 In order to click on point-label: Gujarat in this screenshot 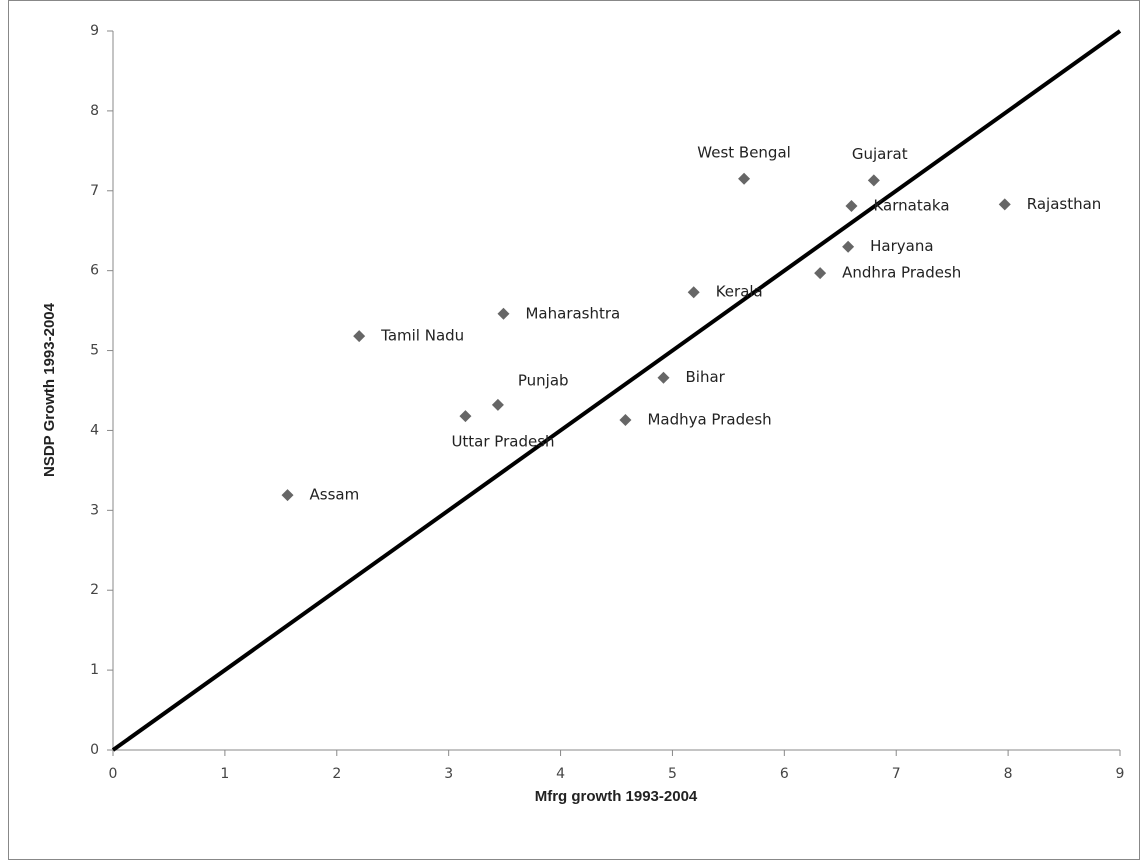, I will do `click(880, 154)`.